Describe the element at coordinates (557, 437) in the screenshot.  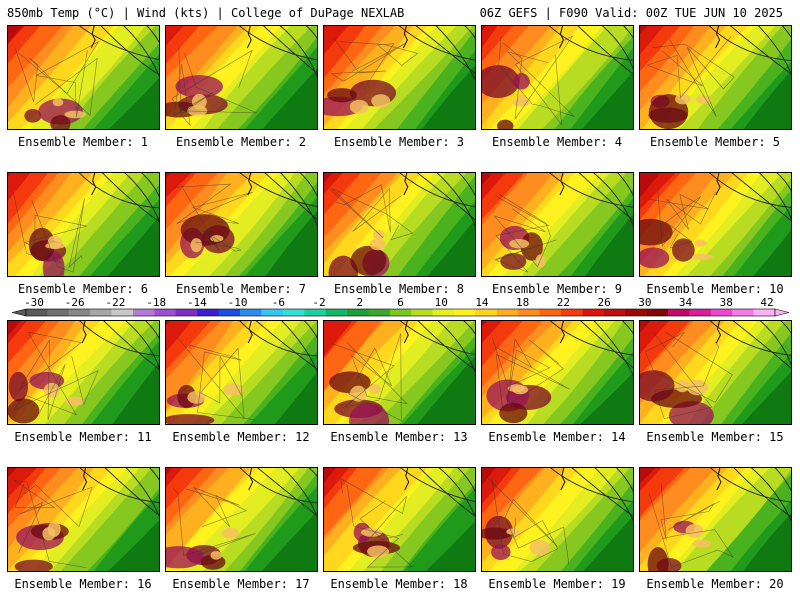
I see `ensemble-member-label: Ensemble Member: 14` at that location.